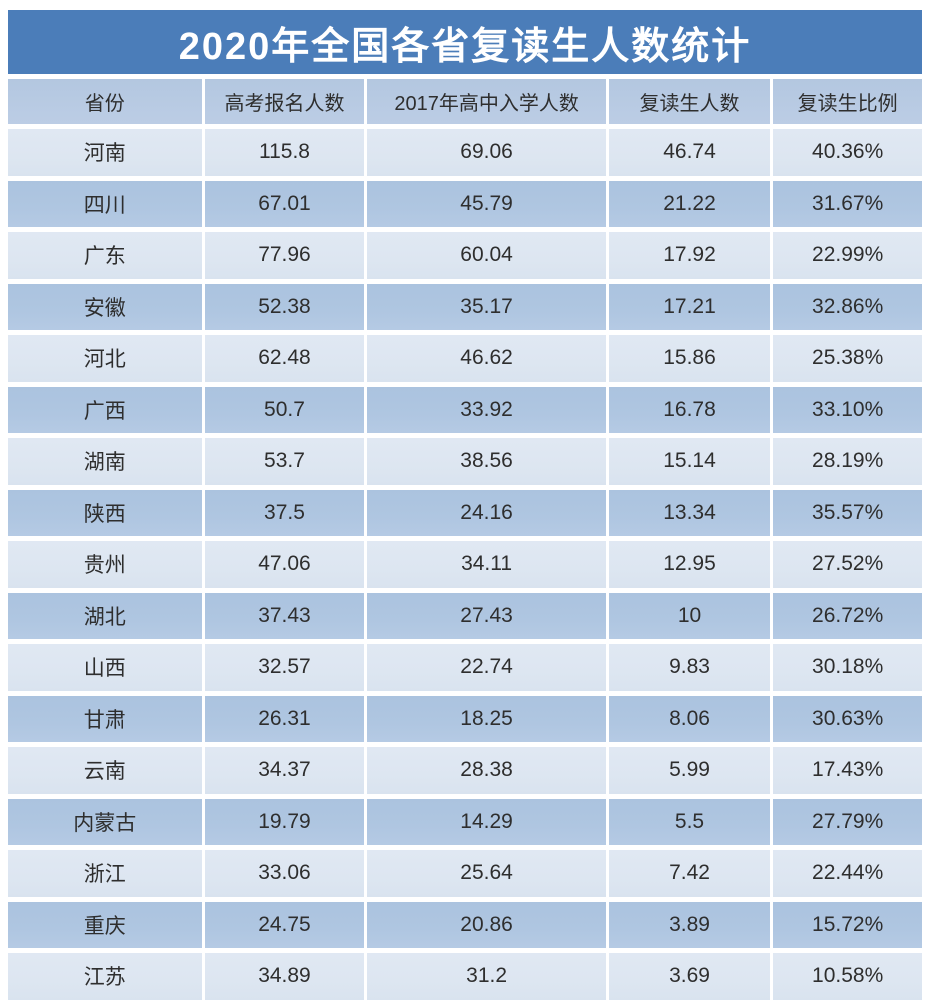 This screenshot has width=932, height=1000. I want to click on value-cell: 34.11, so click(486, 564).